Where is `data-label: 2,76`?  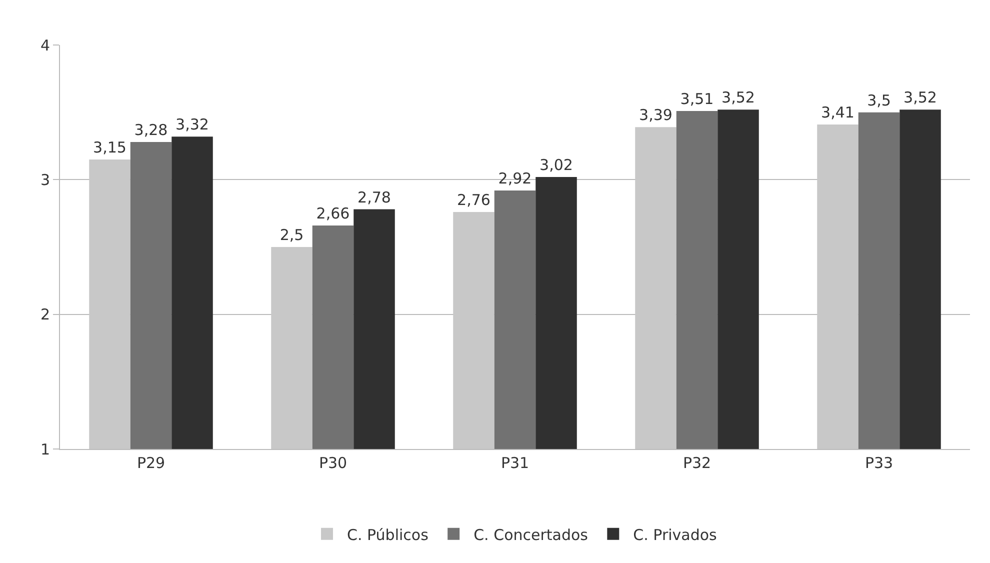
data-label: 2,76 is located at coordinates (473, 199).